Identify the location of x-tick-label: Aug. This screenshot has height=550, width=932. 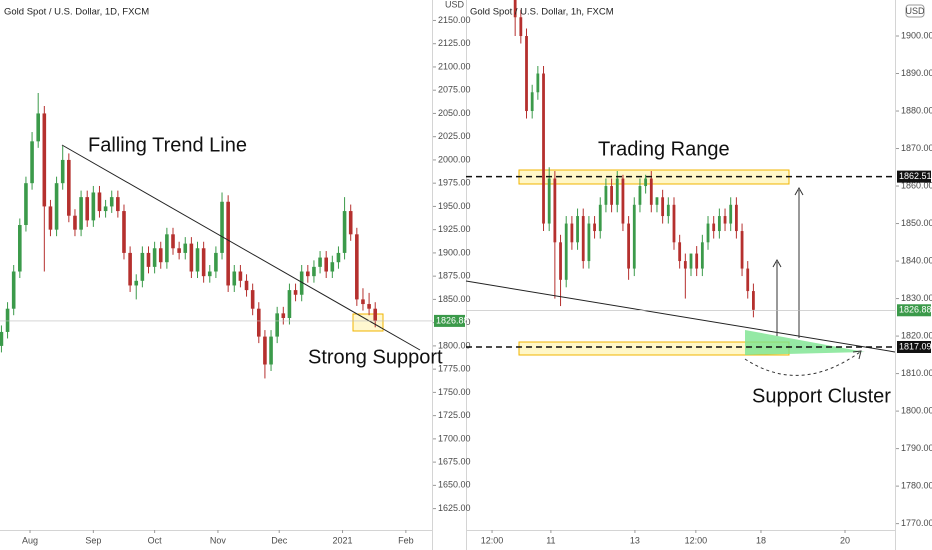
(30, 540).